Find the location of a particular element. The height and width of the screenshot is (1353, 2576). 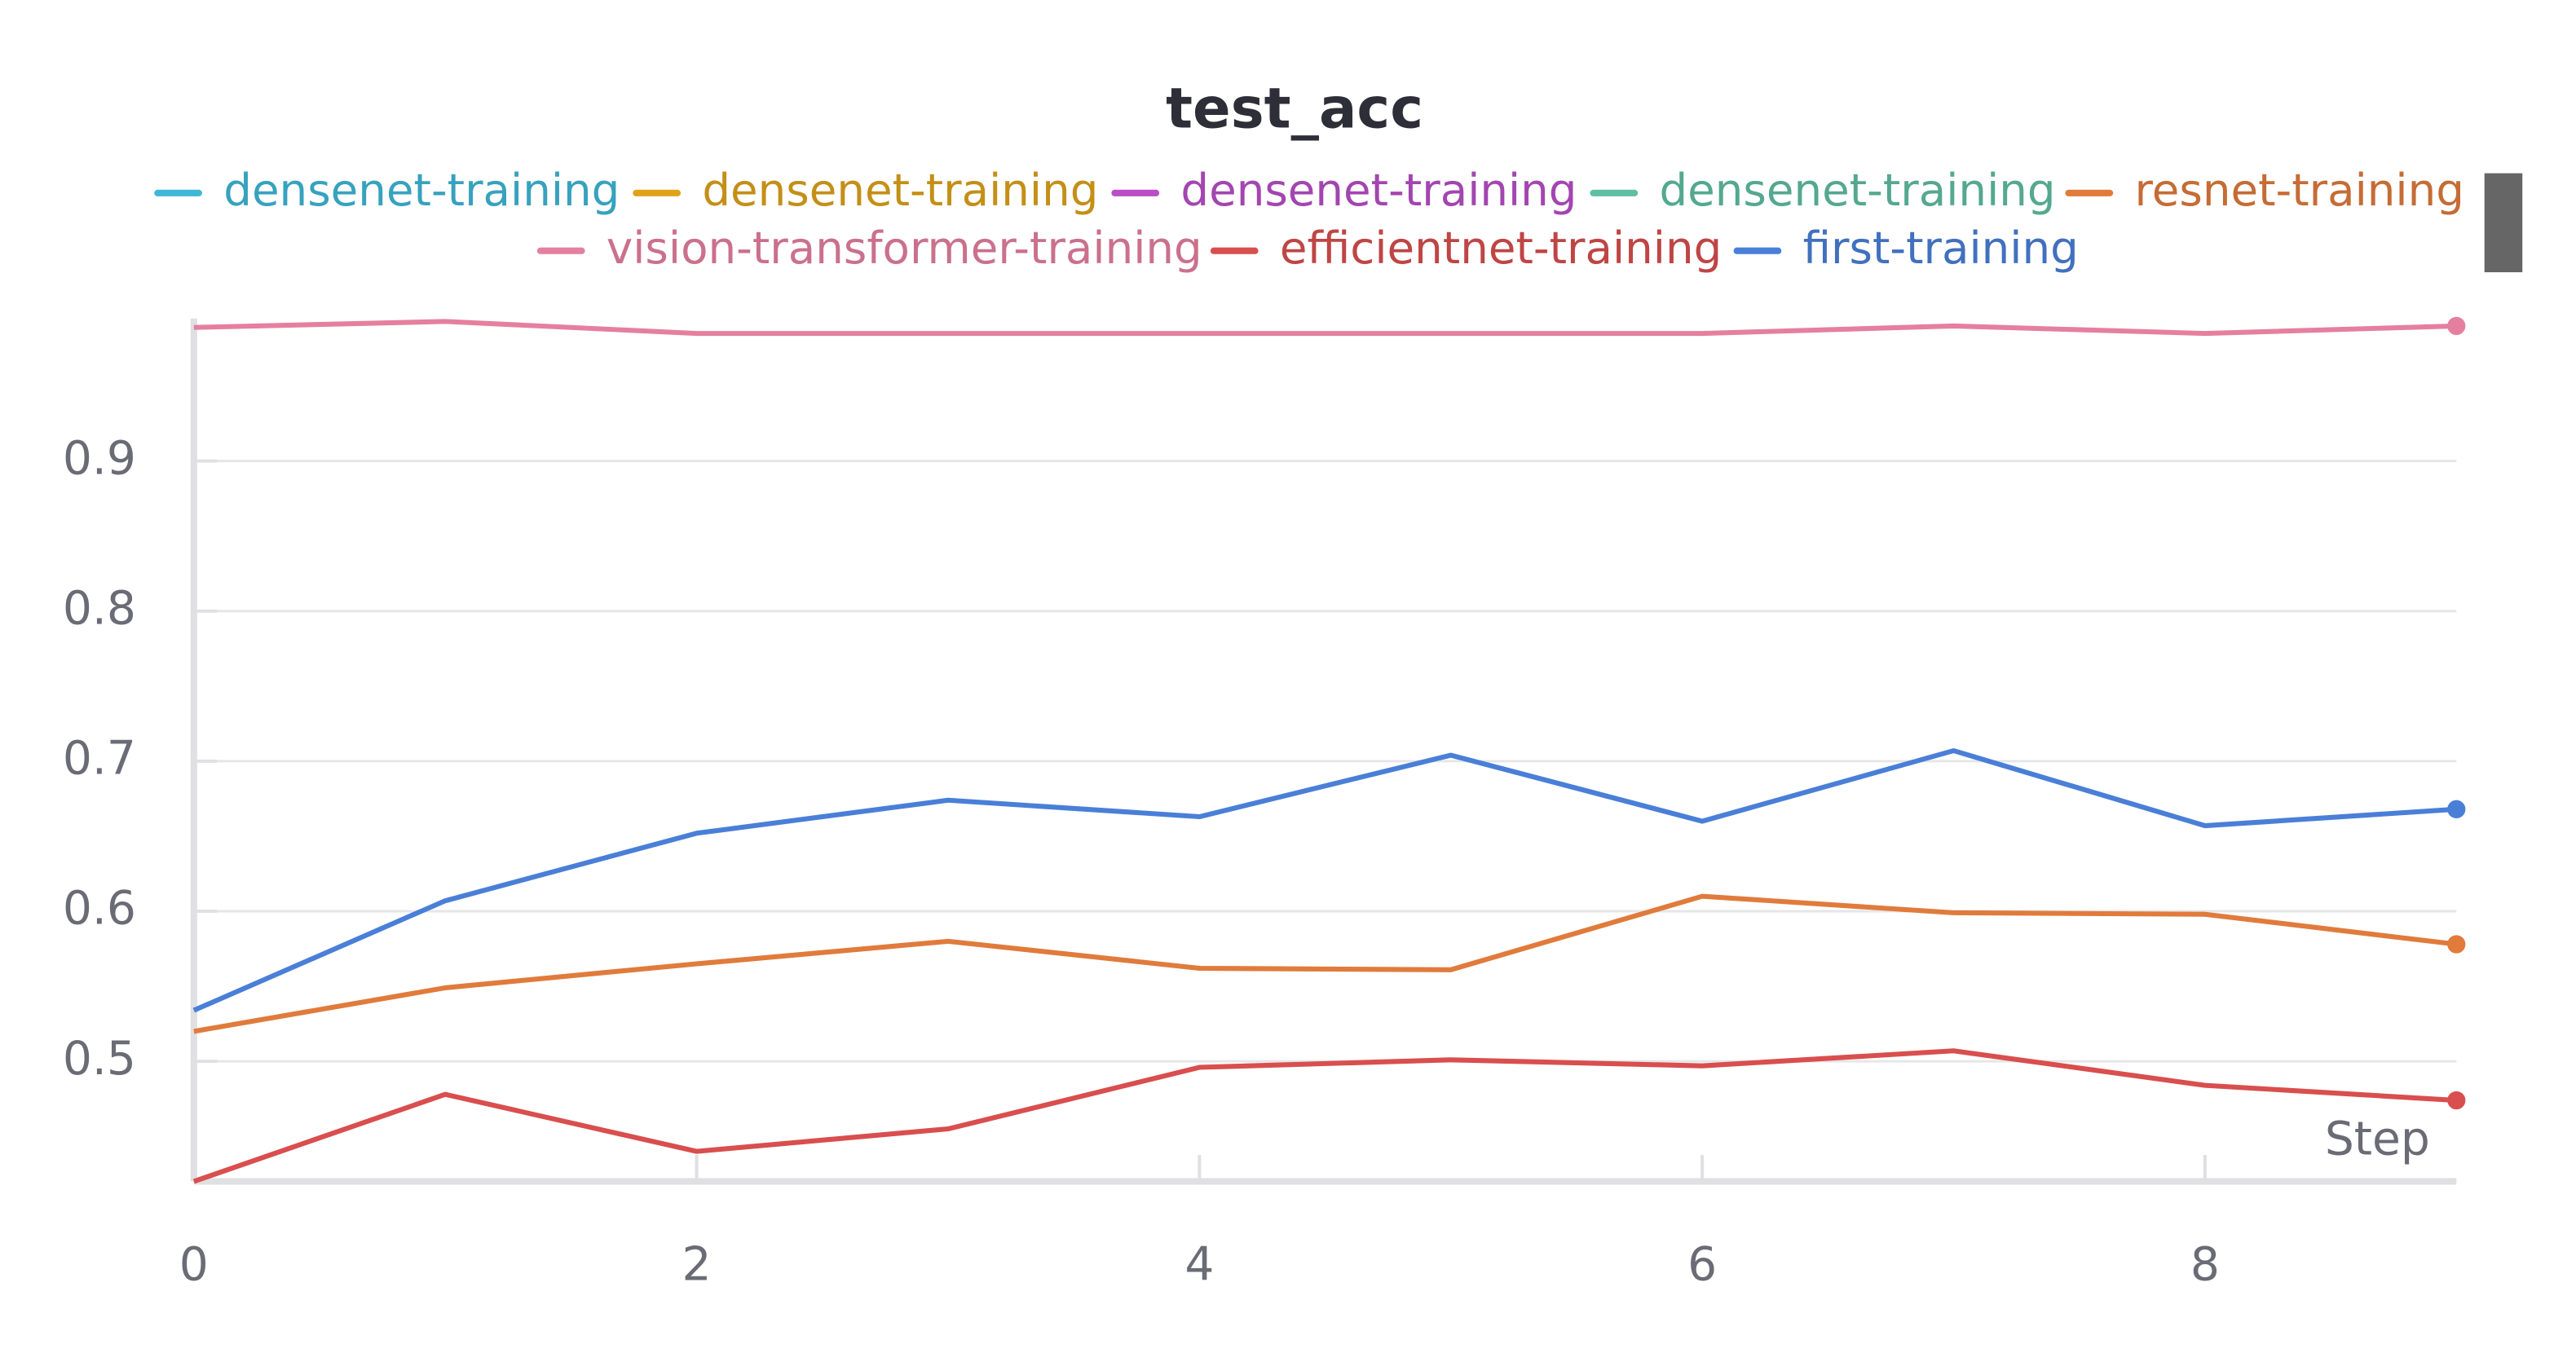

scrollbar is located at coordinates (2503, 223).